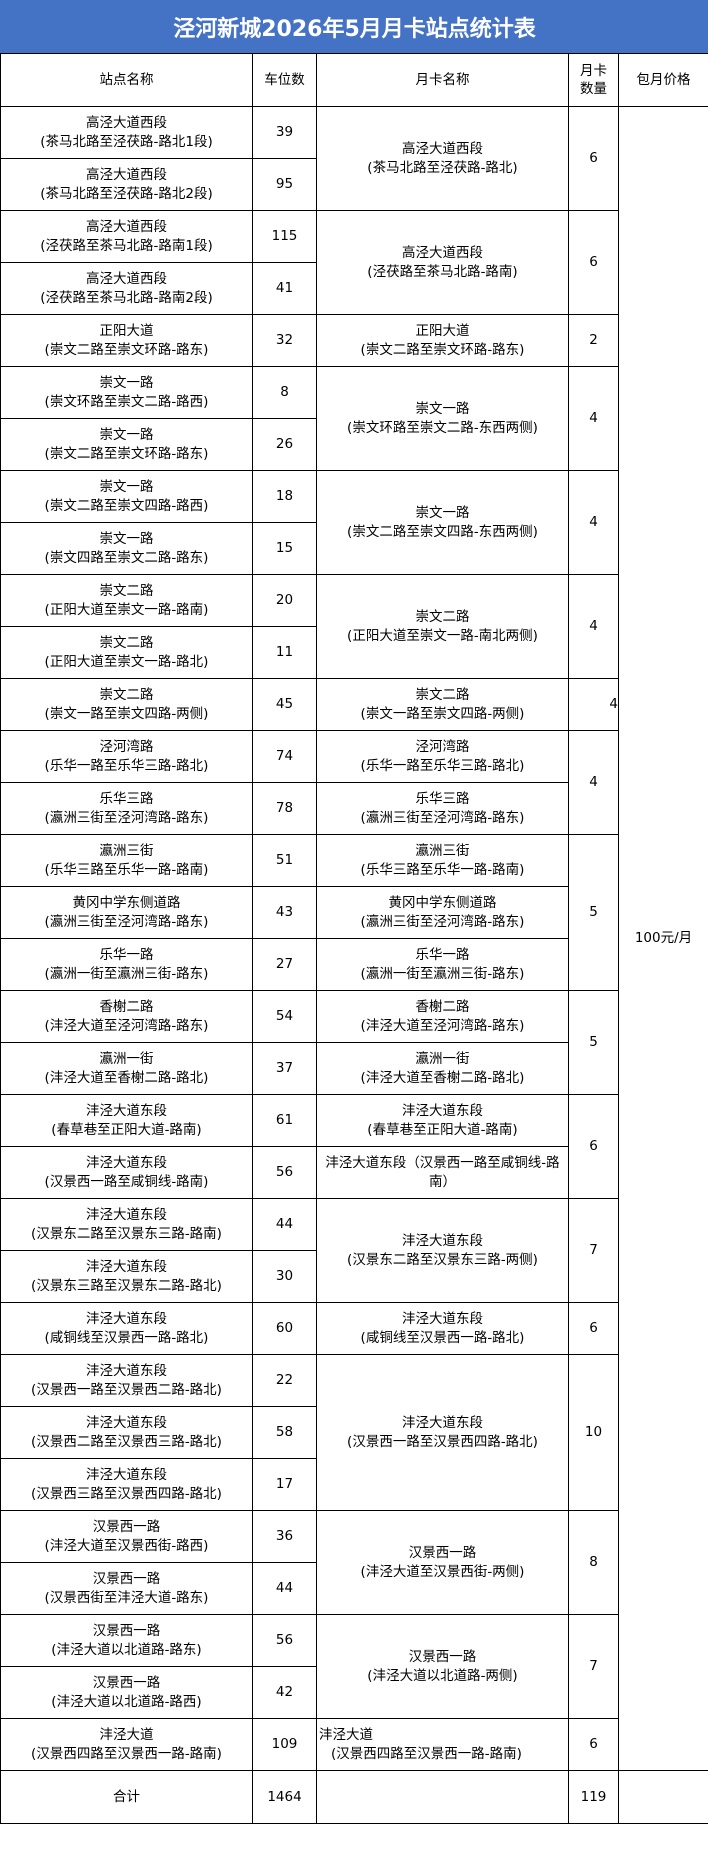  Describe the element at coordinates (126, 860) in the screenshot. I see `station-name-cell: 瀛洲三街 (乐华三路至乐华一路-路南)` at that location.